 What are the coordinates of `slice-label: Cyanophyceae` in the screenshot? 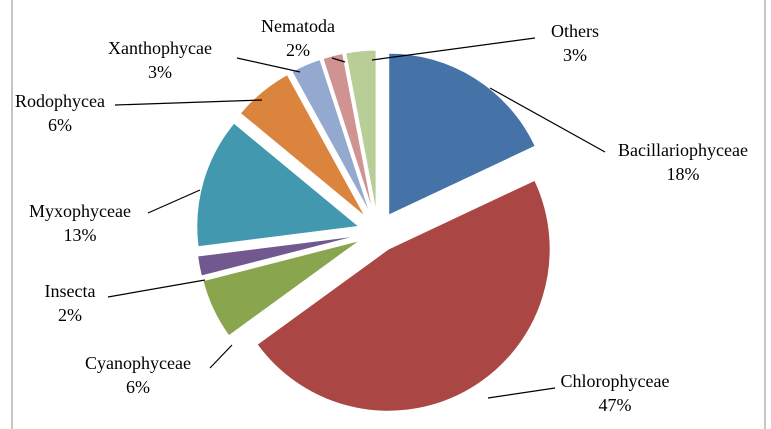 It's located at (138, 363).